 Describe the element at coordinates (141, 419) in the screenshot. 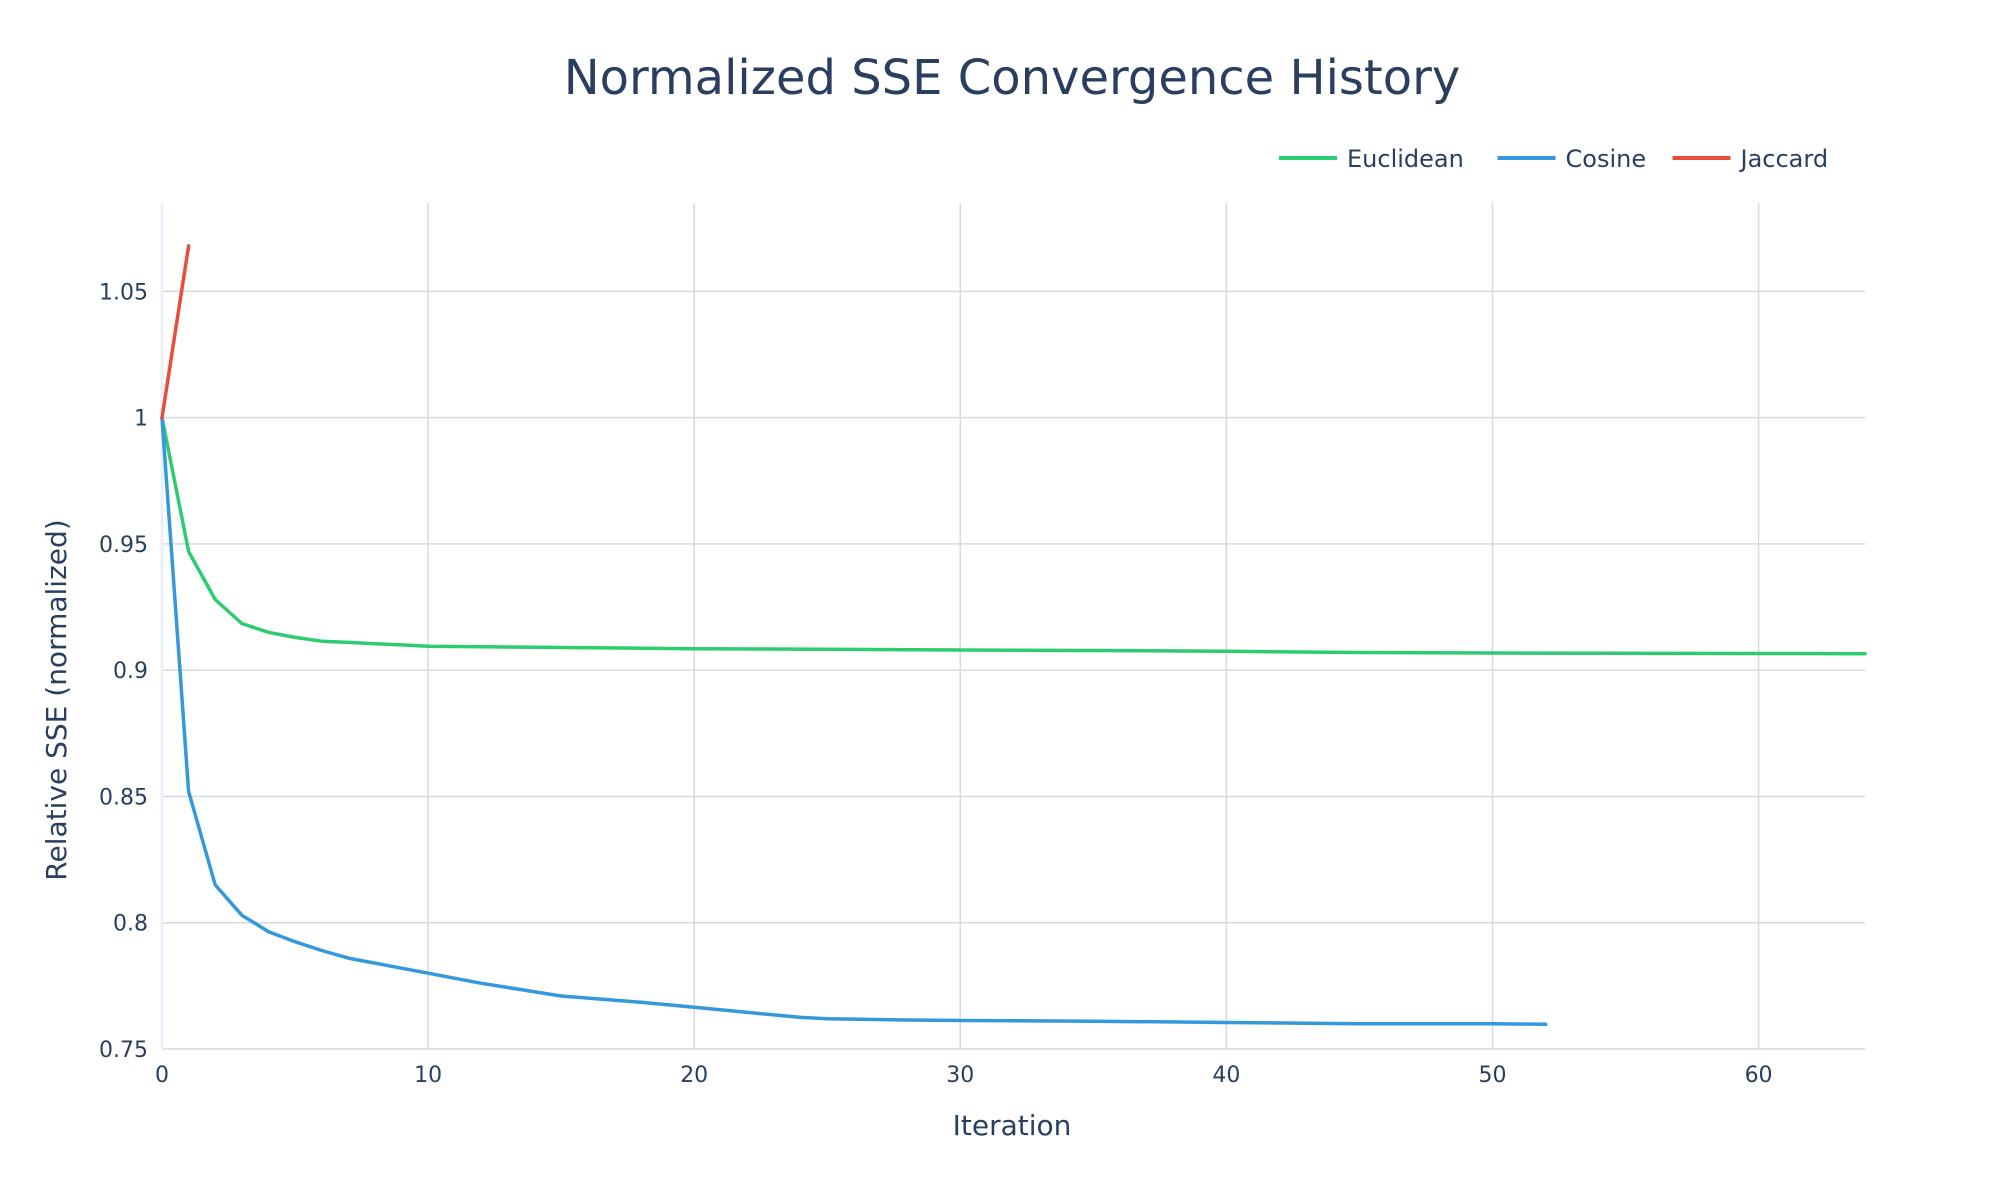

I see `y-tick-label: 1` at that location.